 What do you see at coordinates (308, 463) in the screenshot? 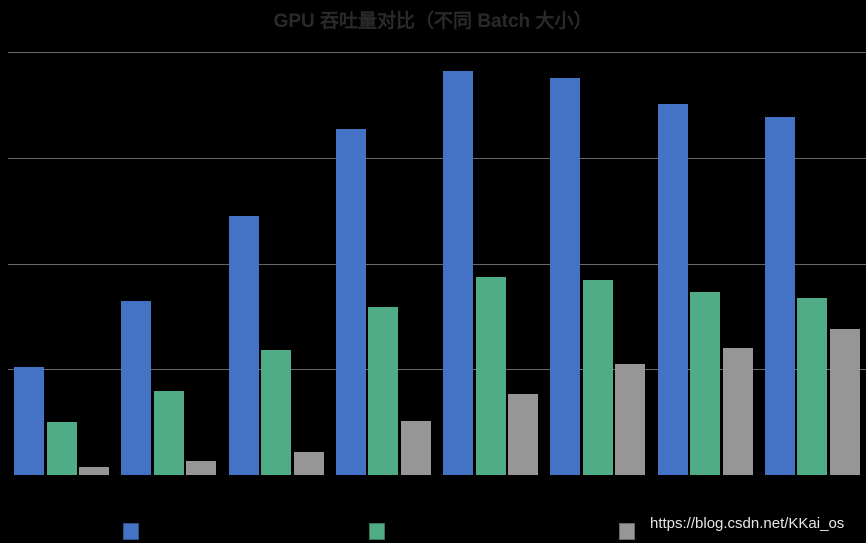
I see `bar-series3-cat3` at bounding box center [308, 463].